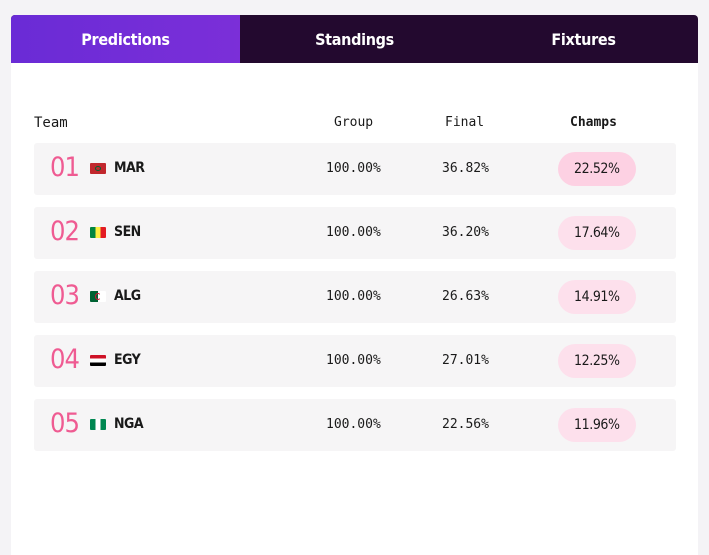 This screenshot has width=709, height=555. What do you see at coordinates (583, 39) in the screenshot?
I see `tab-fixtures: Fixtures` at bounding box center [583, 39].